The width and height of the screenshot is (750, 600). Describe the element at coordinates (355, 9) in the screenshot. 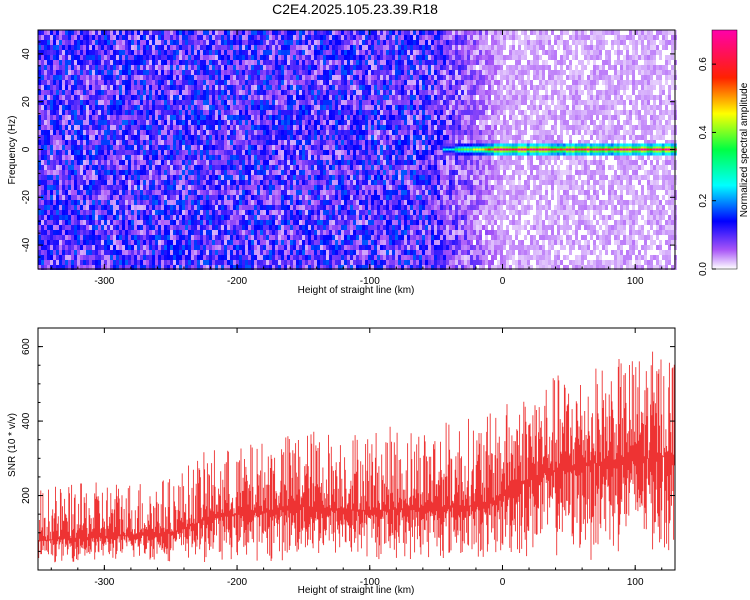

I see `figure-title: C2E4.2025.105.23.39.R18` at that location.